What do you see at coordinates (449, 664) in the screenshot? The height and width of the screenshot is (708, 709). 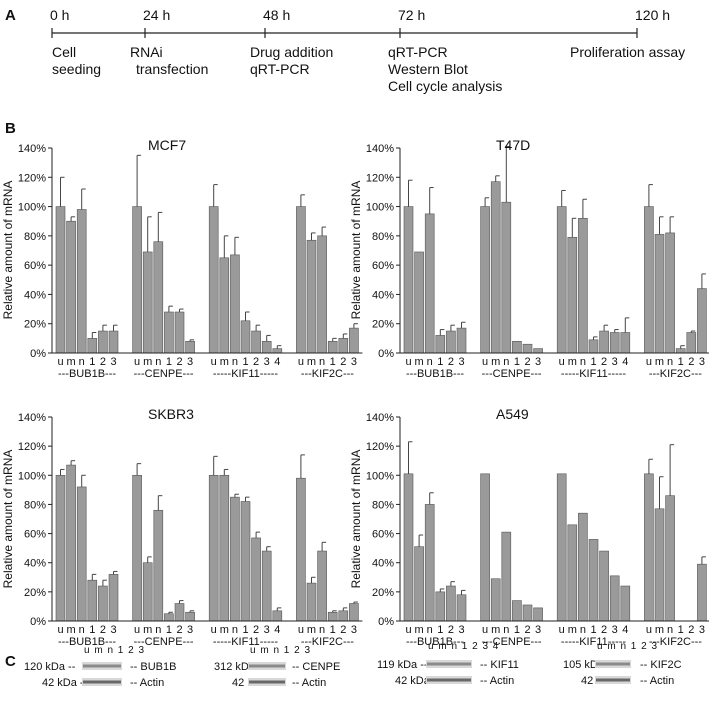 I see `target-band-signal` at bounding box center [449, 664].